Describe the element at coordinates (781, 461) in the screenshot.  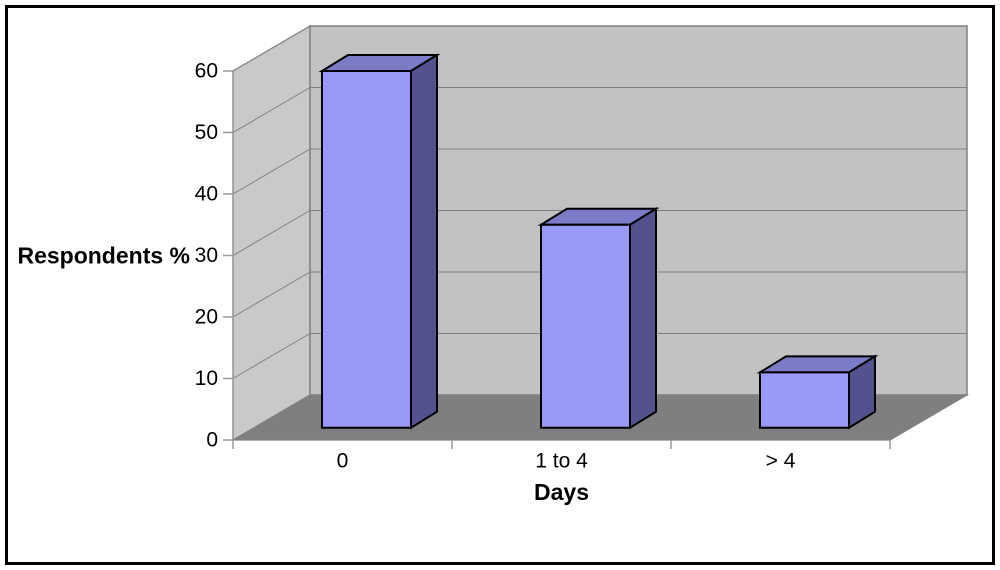
I see `x-axis-category-label-2: > 4` at that location.